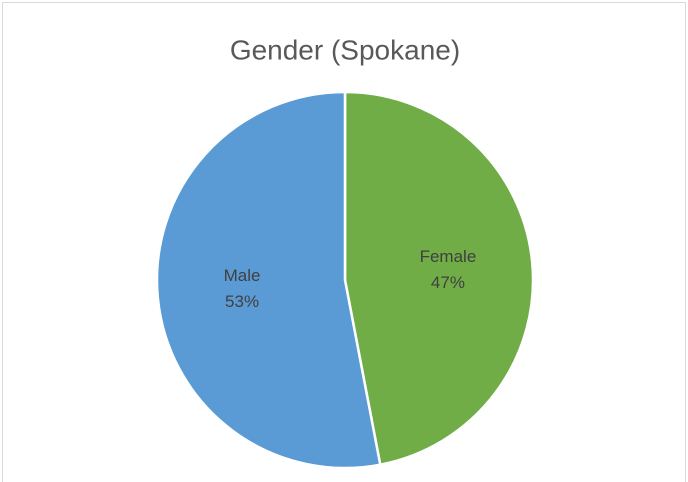 The height and width of the screenshot is (482, 688). I want to click on slice-category-label: Female, so click(448, 256).